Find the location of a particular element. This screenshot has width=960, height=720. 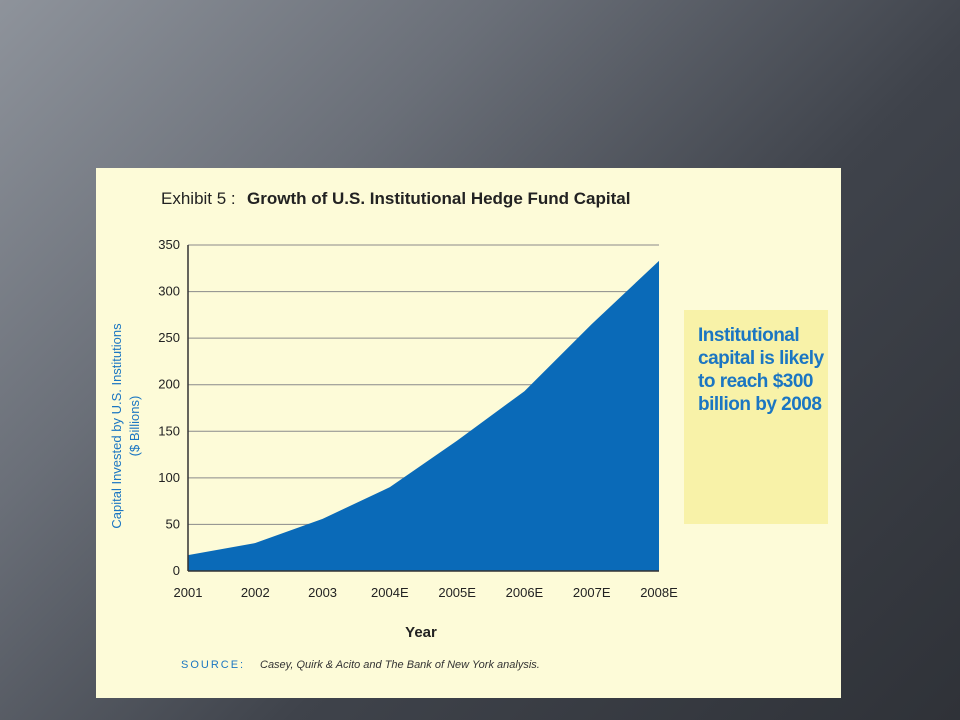

x-tick-label: 2001 is located at coordinates (188, 592).